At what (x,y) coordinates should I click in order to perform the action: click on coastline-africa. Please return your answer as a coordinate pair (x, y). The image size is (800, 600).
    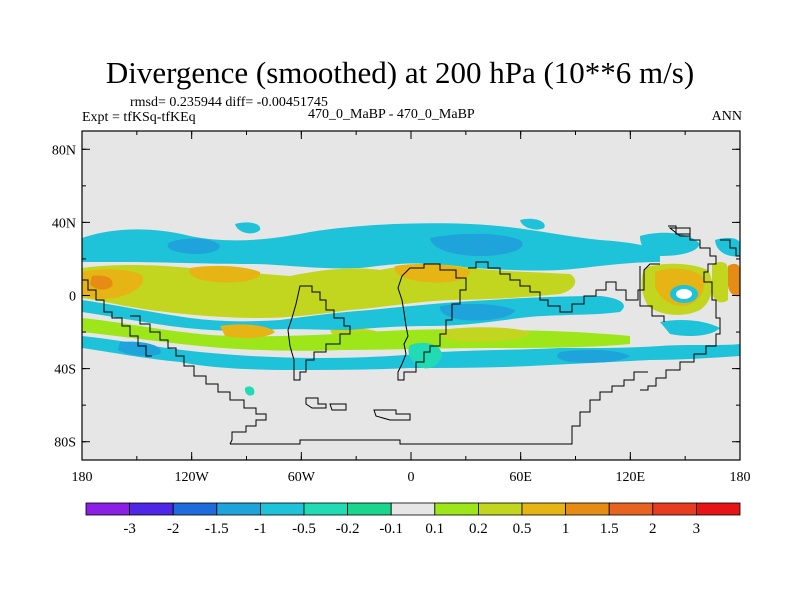
    Looking at the image, I should click on (432, 322).